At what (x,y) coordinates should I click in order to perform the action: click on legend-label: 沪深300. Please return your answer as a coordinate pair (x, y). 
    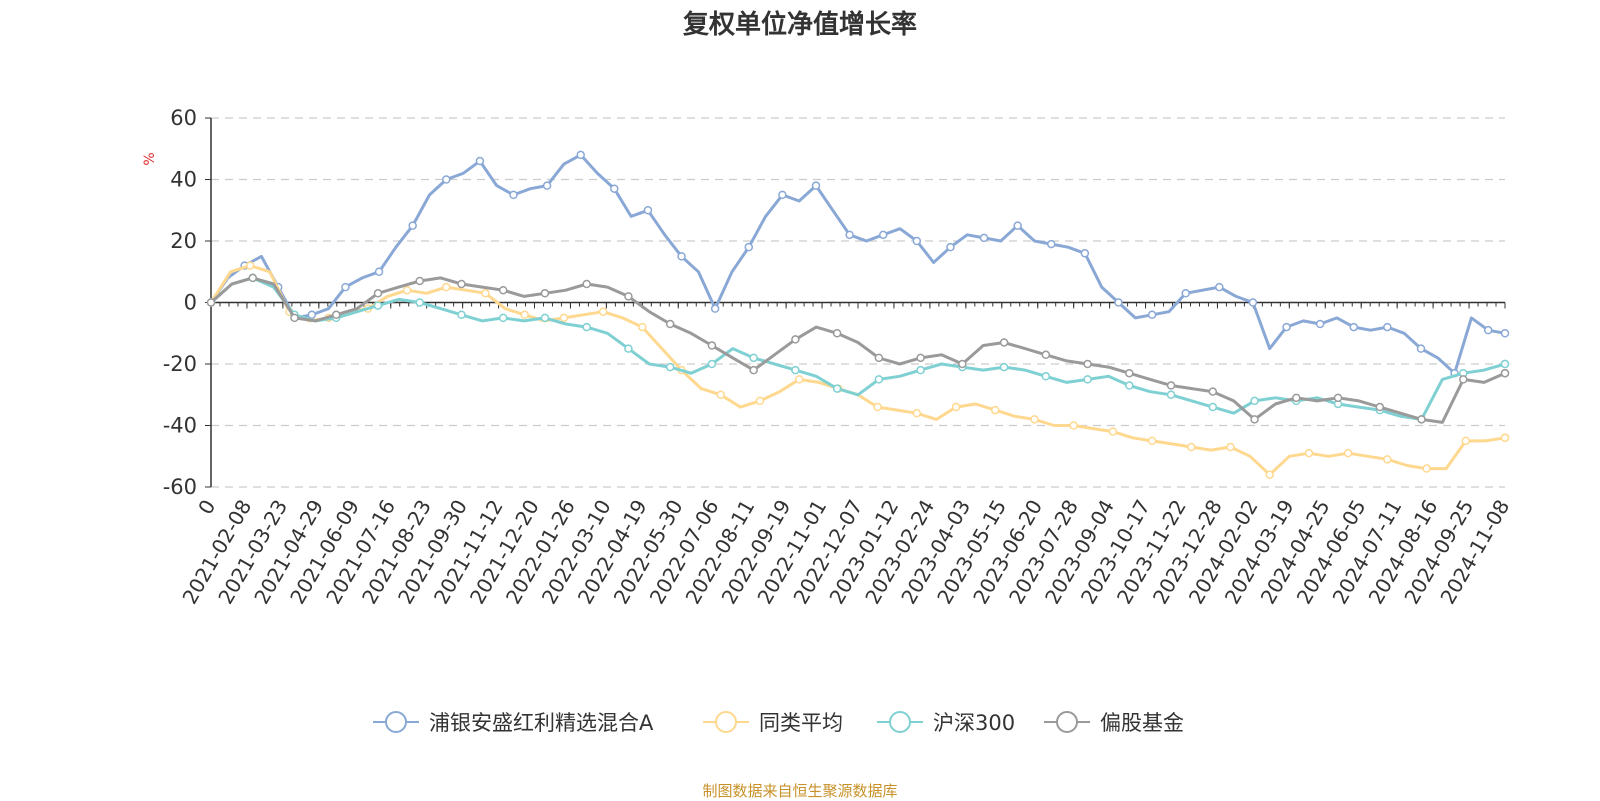
    Looking at the image, I should click on (974, 723).